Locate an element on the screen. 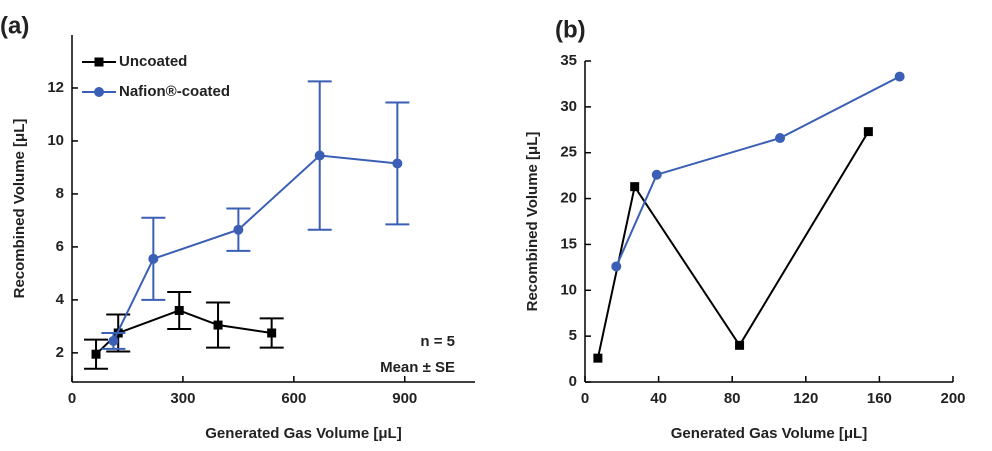  y-tick-label: 30 is located at coordinates (568, 106).